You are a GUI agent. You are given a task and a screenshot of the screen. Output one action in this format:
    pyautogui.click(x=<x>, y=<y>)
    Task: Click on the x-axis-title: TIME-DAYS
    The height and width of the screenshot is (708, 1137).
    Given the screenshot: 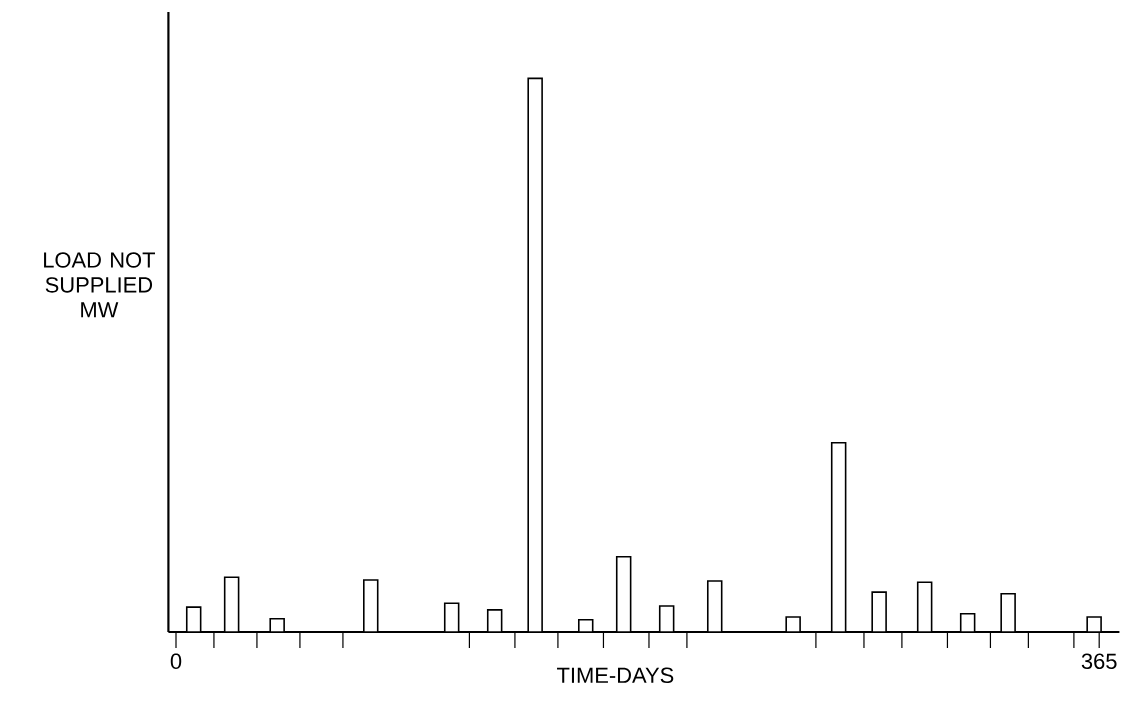 What is the action you would take?
    pyautogui.click(x=615, y=675)
    